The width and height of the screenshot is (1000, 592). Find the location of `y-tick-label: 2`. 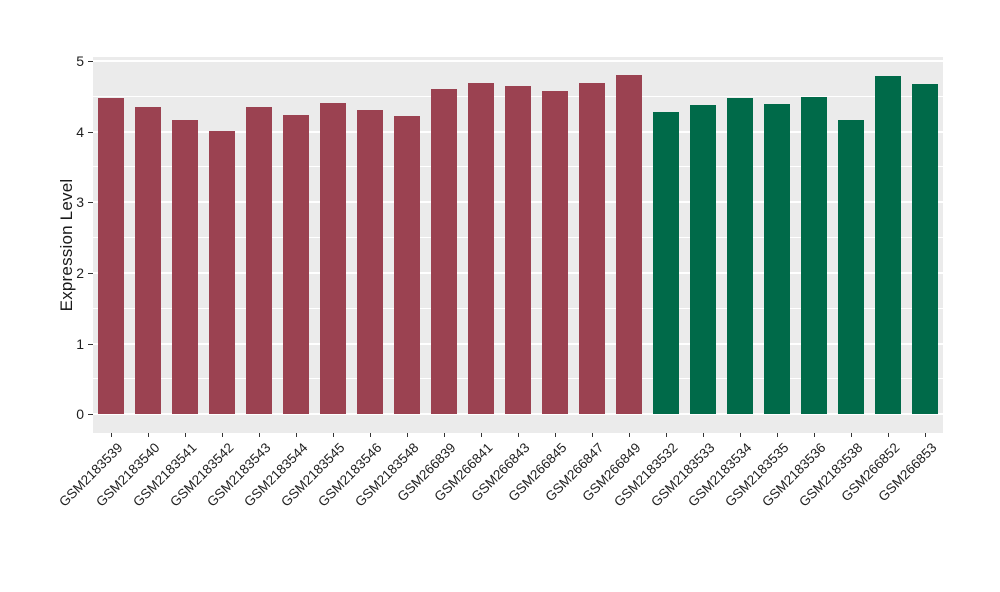

y-tick-label: 2 is located at coordinates (80, 272).